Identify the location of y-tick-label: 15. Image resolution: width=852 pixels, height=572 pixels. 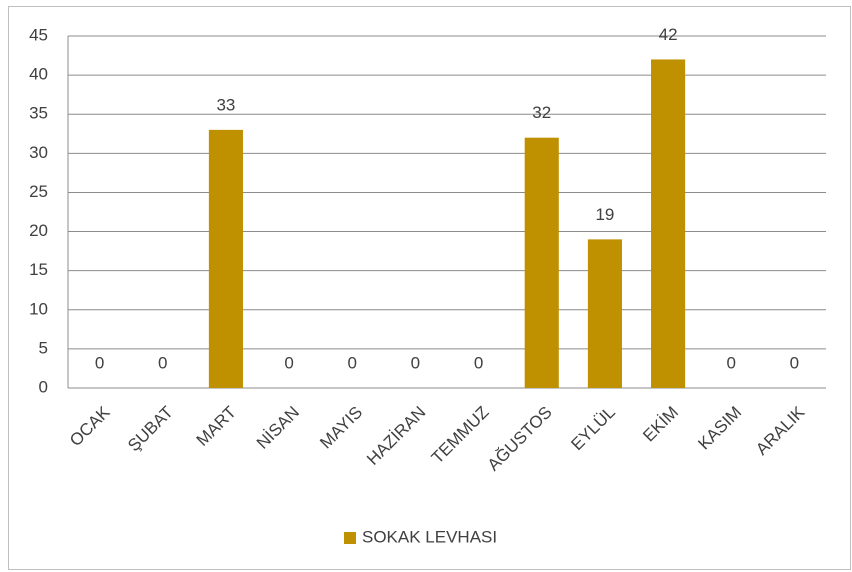
(38, 269).